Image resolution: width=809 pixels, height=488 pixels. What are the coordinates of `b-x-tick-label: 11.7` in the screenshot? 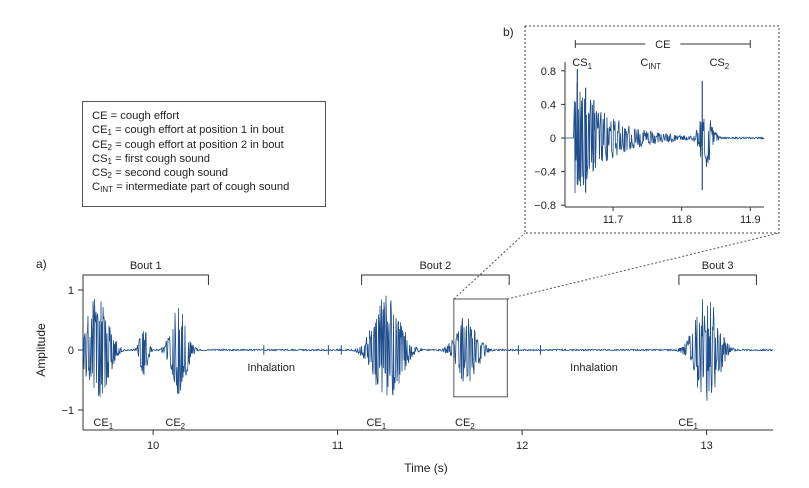 It's located at (613, 220).